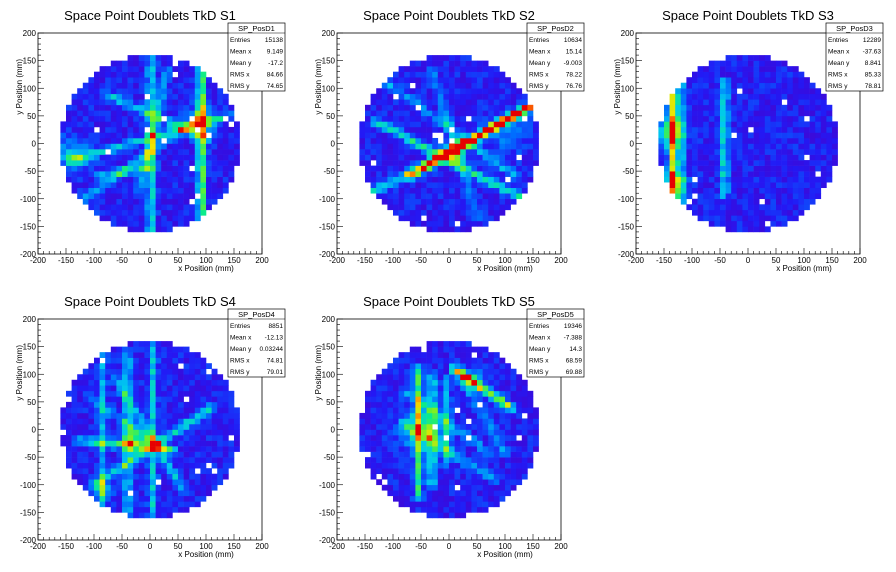 This screenshot has width=896, height=572. I want to click on stats-label: RMS x, so click(539, 75).